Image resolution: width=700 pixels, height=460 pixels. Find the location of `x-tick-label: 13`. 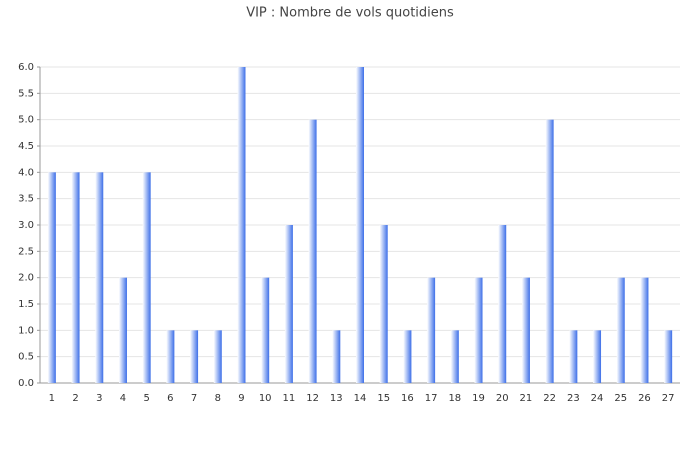

x-tick-label: 13 is located at coordinates (336, 398).